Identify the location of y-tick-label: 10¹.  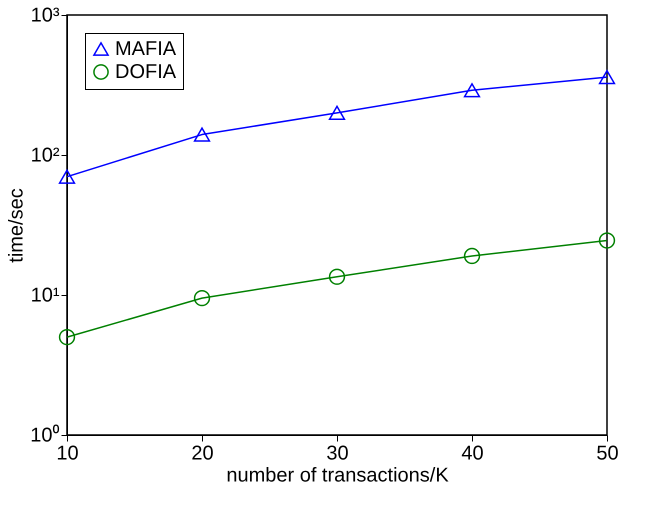
(45, 295).